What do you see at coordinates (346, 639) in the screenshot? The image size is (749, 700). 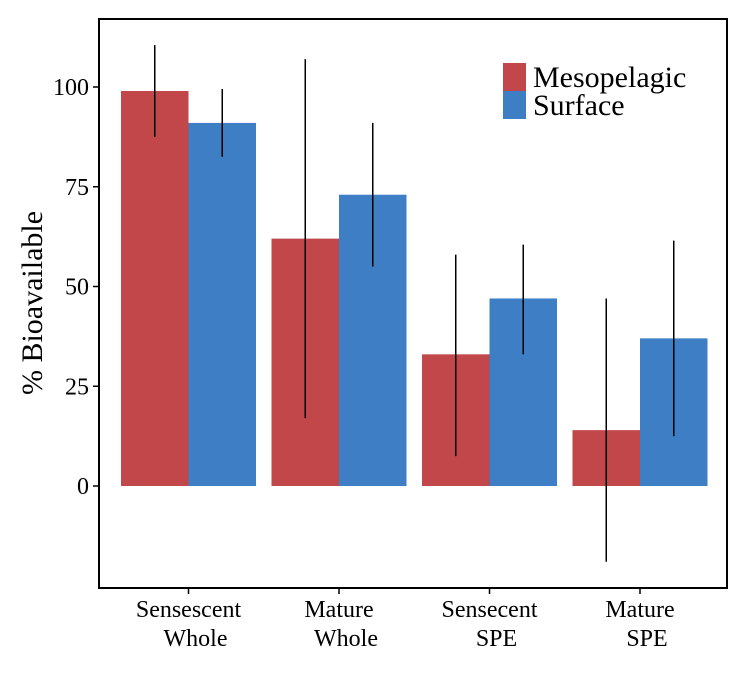 I see `x-tick-label-mature-whole: Whole` at bounding box center [346, 639].